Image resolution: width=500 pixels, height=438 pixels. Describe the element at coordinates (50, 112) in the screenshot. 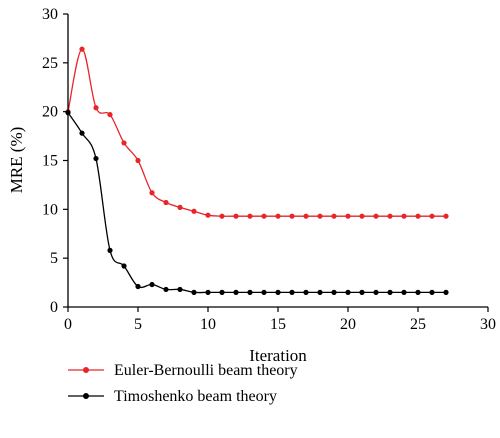

I see `y-tick-label: 20` at that location.